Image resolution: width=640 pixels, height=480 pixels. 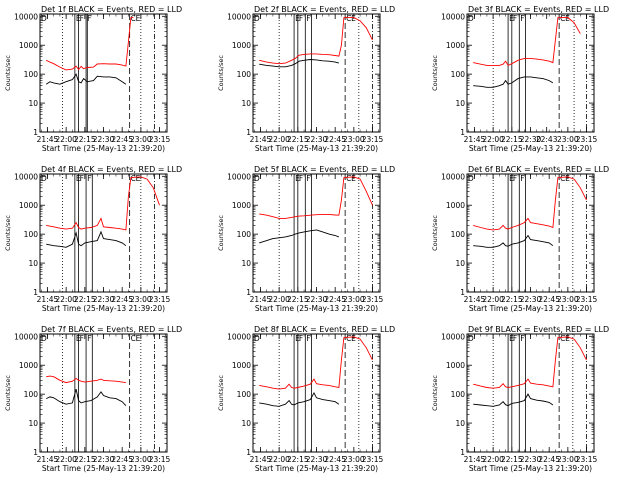 What do you see at coordinates (324, 169) in the screenshot?
I see `panel-title: Det 5f BLACK = Events, RED = LLD` at bounding box center [324, 169].